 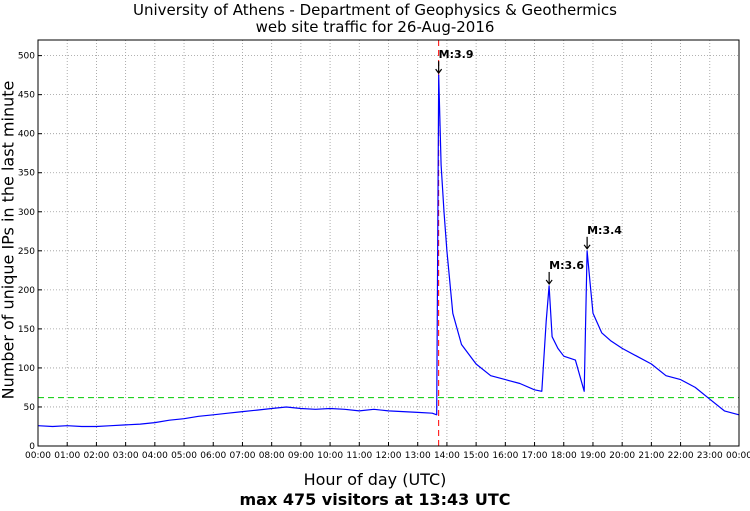 What do you see at coordinates (566, 265) in the screenshot?
I see `annotation-label: M:3.6` at bounding box center [566, 265].